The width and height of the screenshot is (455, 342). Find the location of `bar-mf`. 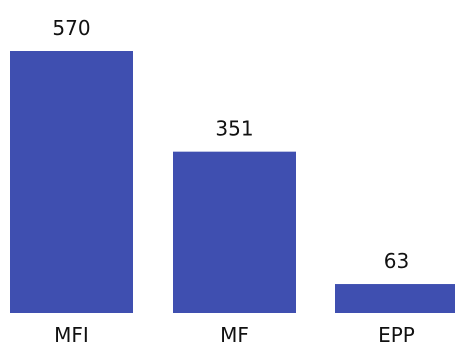

bar-mf is located at coordinates (234, 232).